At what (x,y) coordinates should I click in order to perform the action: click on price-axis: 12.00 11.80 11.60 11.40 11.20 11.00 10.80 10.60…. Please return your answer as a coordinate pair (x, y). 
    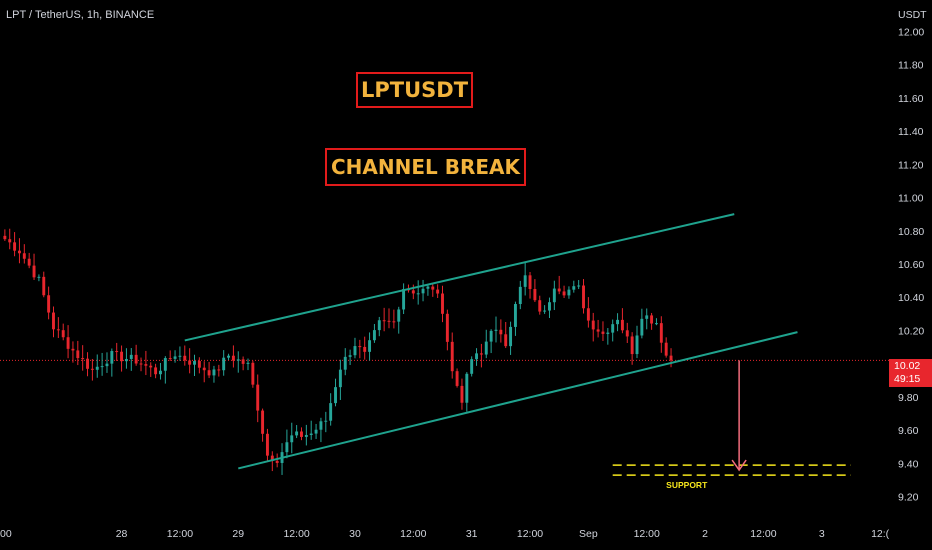
    Looking at the image, I should click on (911, 264).